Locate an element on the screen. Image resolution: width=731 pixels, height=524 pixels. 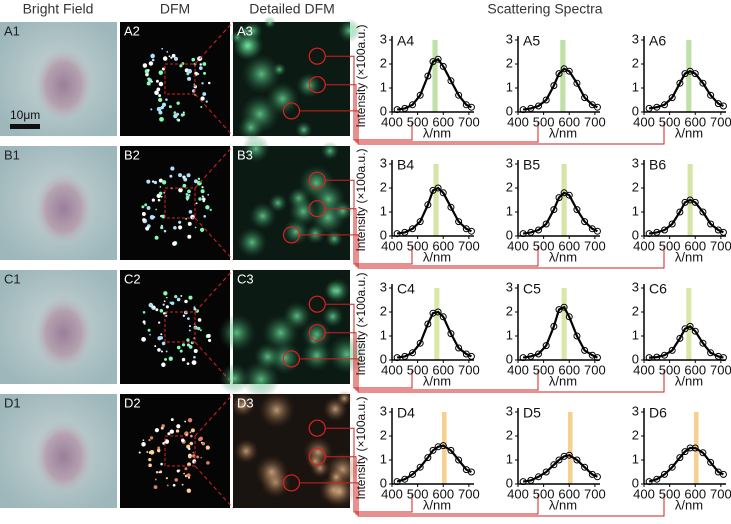
peak-band is located at coordinates (436, 200).